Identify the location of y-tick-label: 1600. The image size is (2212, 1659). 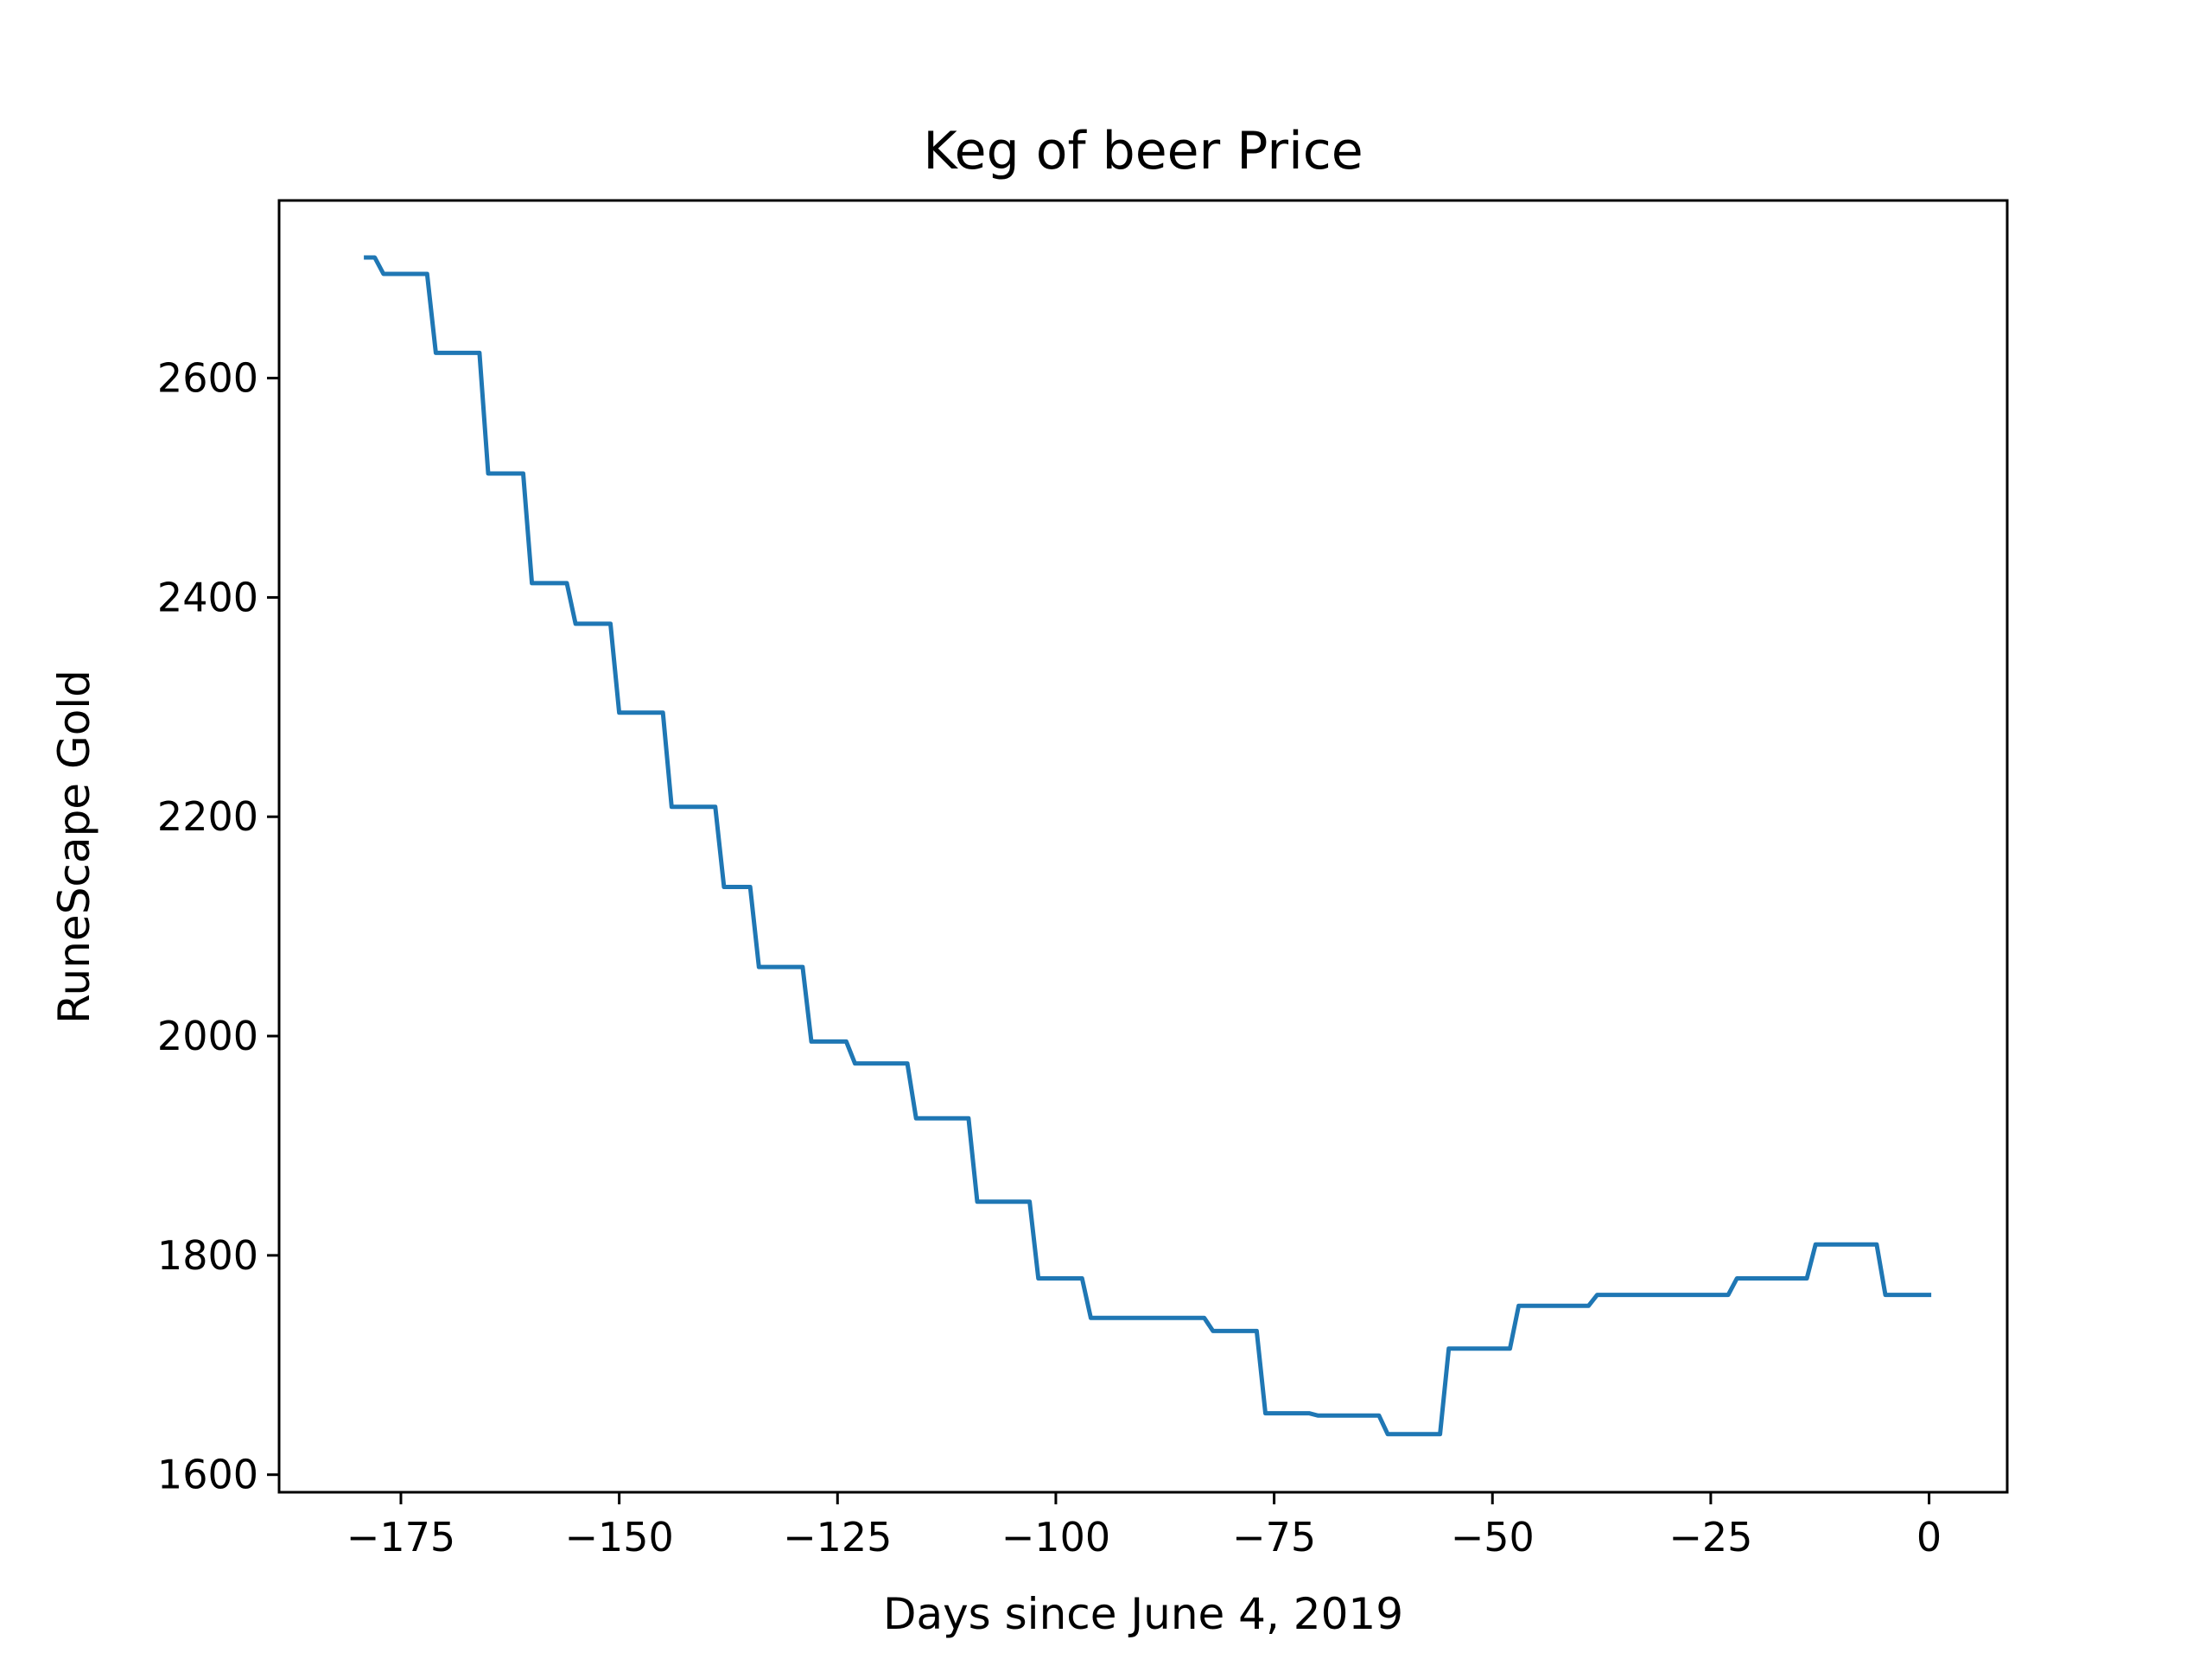
(207, 1475).